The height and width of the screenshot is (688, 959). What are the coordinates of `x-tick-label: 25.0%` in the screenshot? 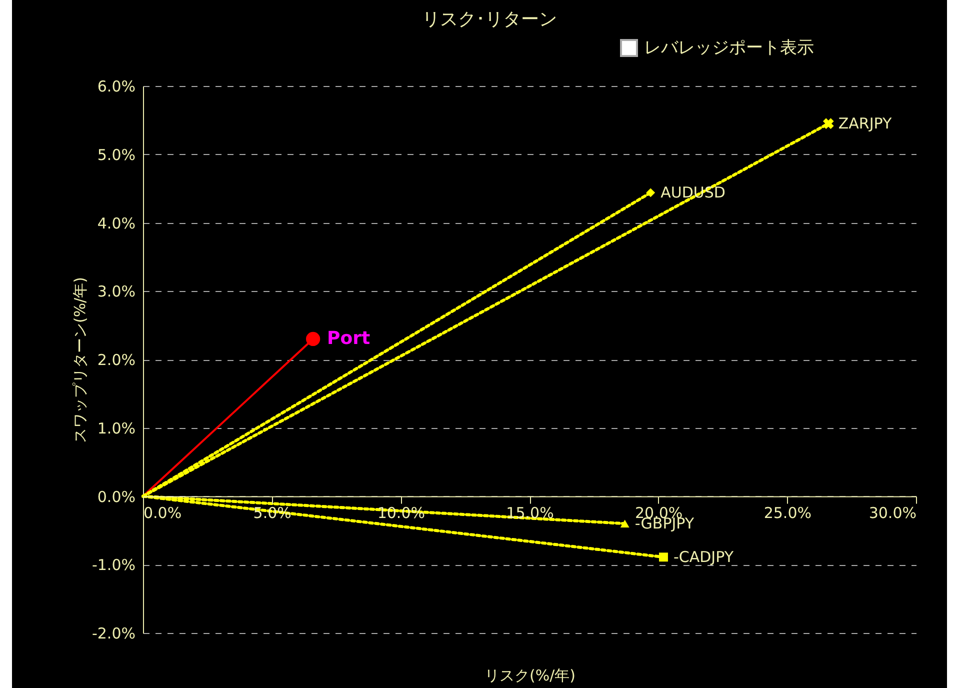 It's located at (788, 513).